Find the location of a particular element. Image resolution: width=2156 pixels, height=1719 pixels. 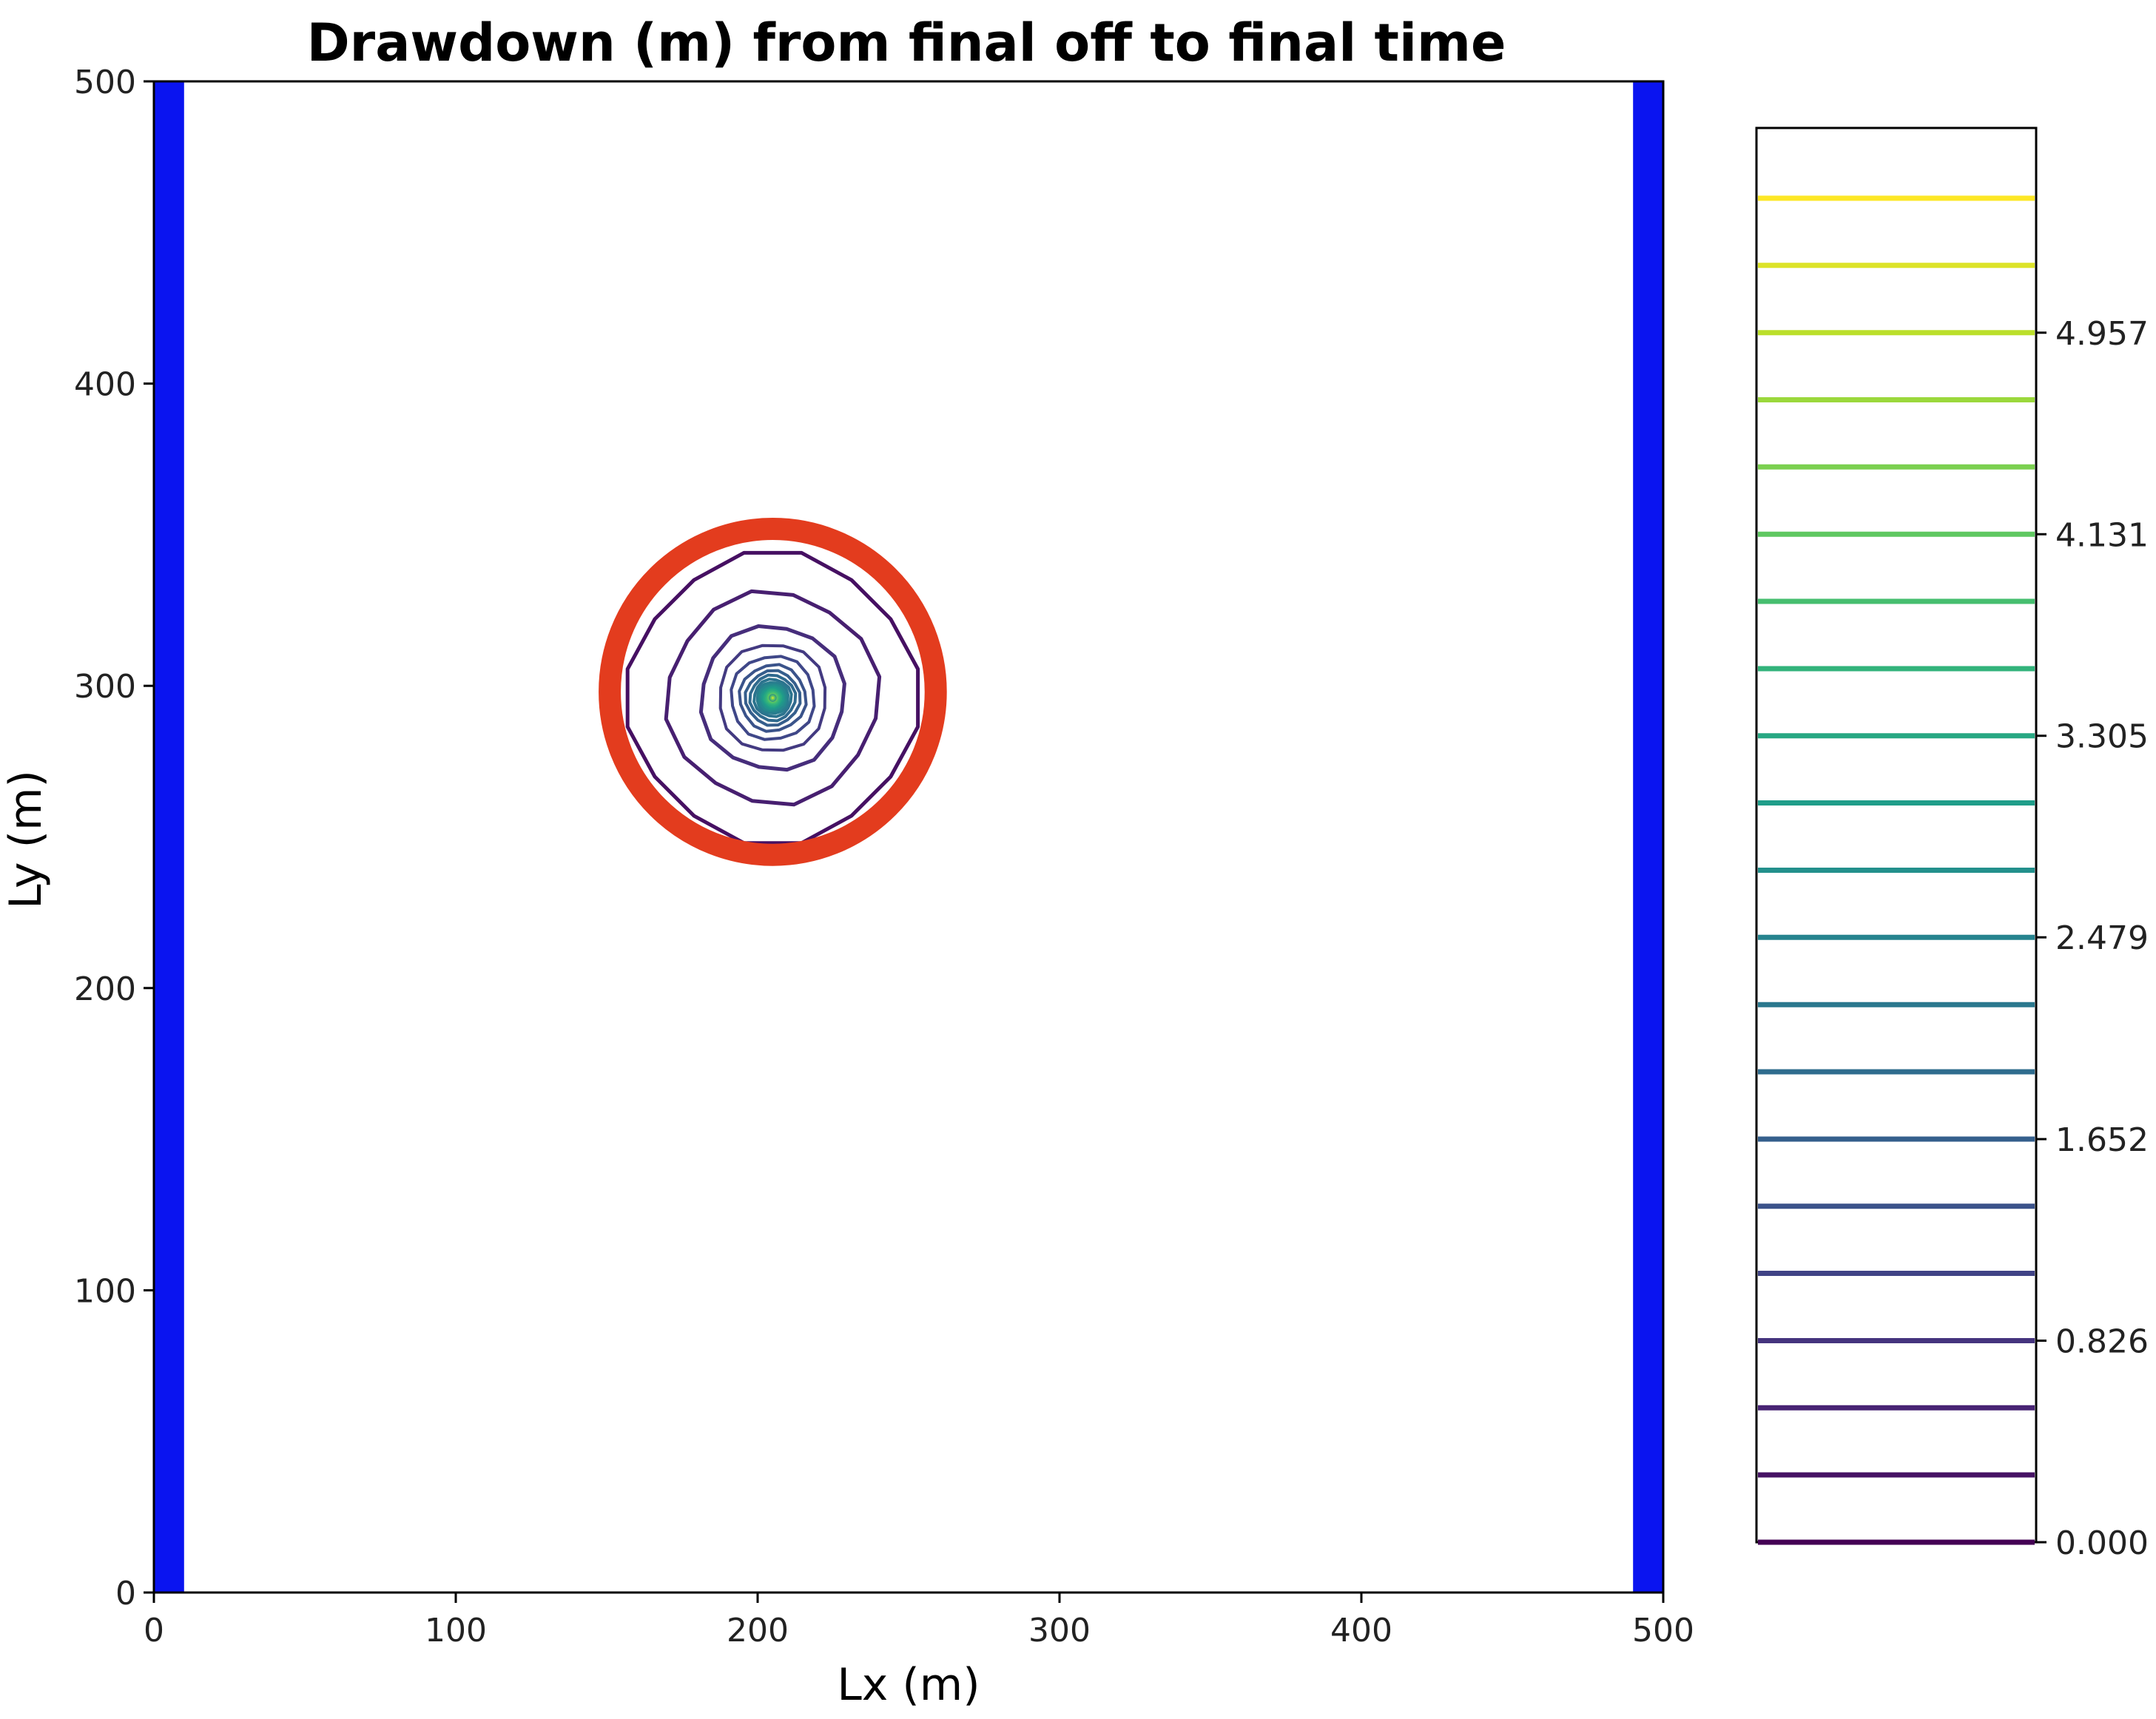

x-tick-label: 100 is located at coordinates (456, 1630).